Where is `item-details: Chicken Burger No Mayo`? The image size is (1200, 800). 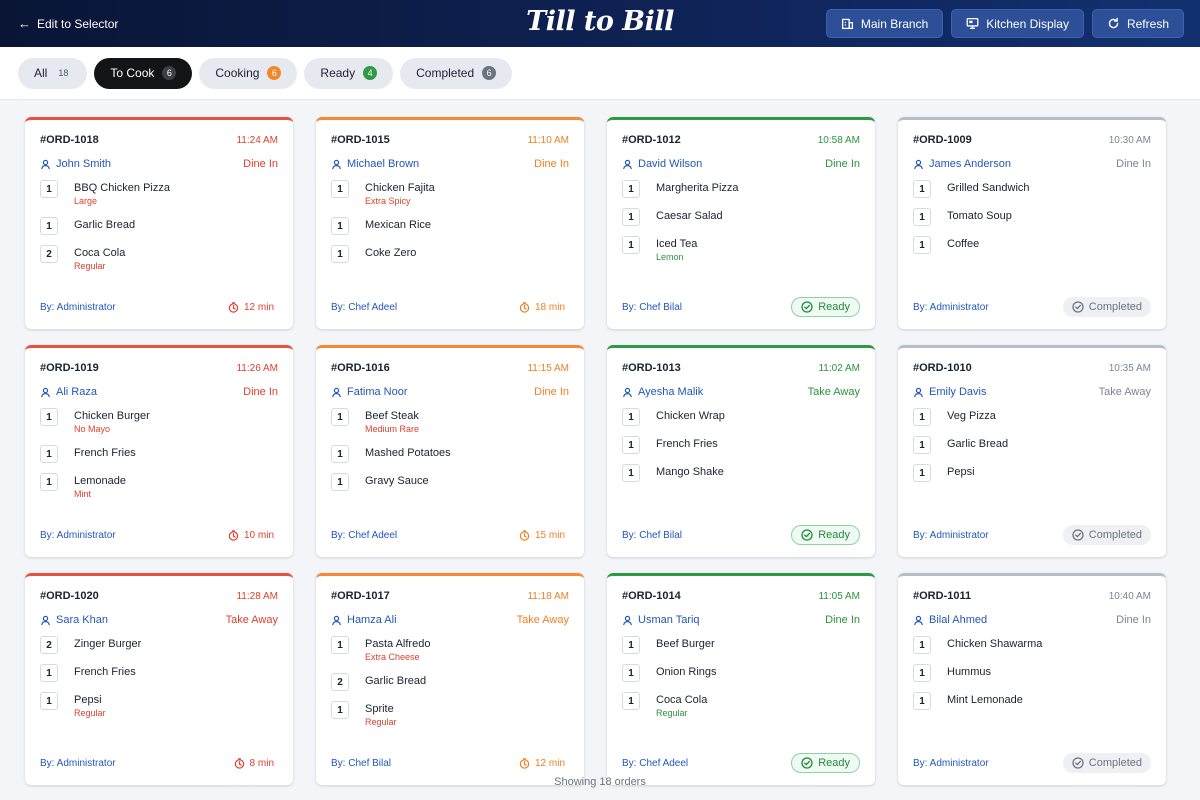 item-details: Chicken Burger No Mayo is located at coordinates (112, 421).